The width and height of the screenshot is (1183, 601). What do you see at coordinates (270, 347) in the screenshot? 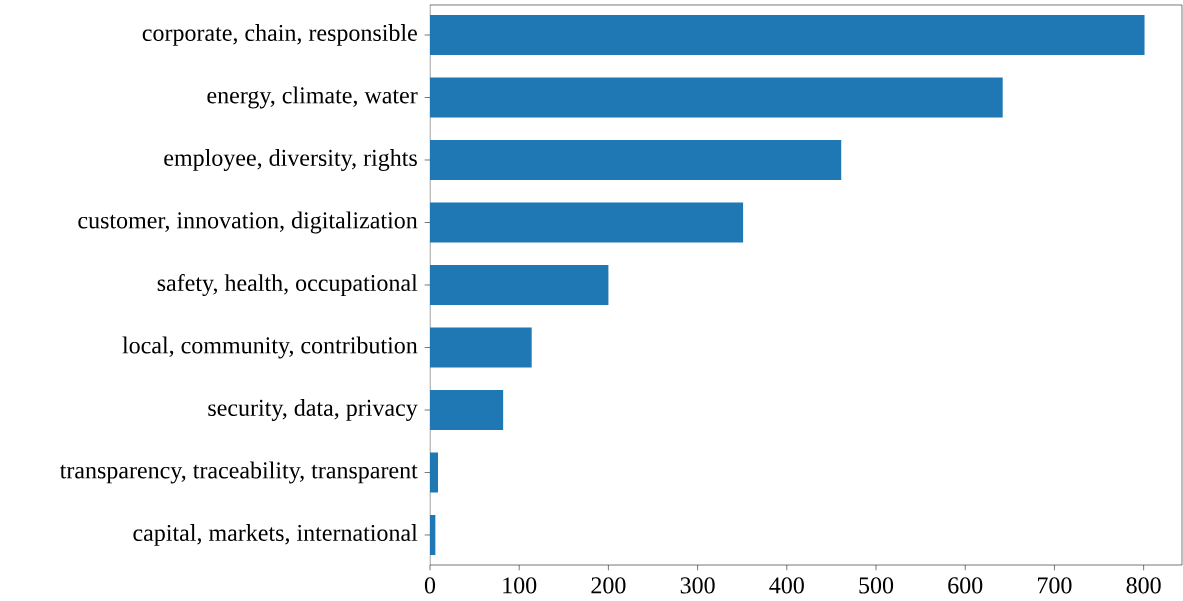
I see `y-tick-label: local, community, contribution` at bounding box center [270, 347].